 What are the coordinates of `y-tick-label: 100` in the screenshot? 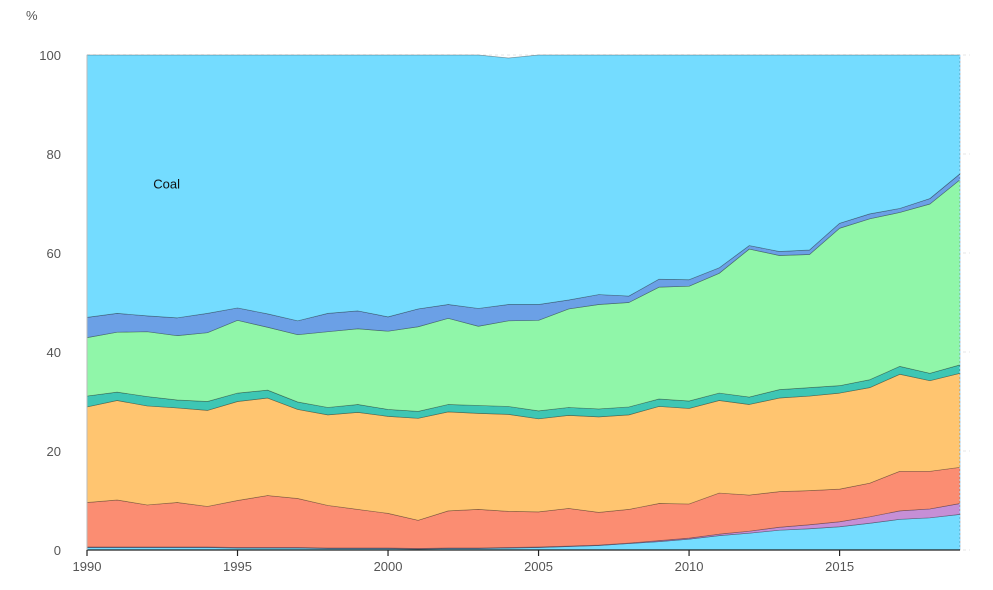 It's located at (50, 55).